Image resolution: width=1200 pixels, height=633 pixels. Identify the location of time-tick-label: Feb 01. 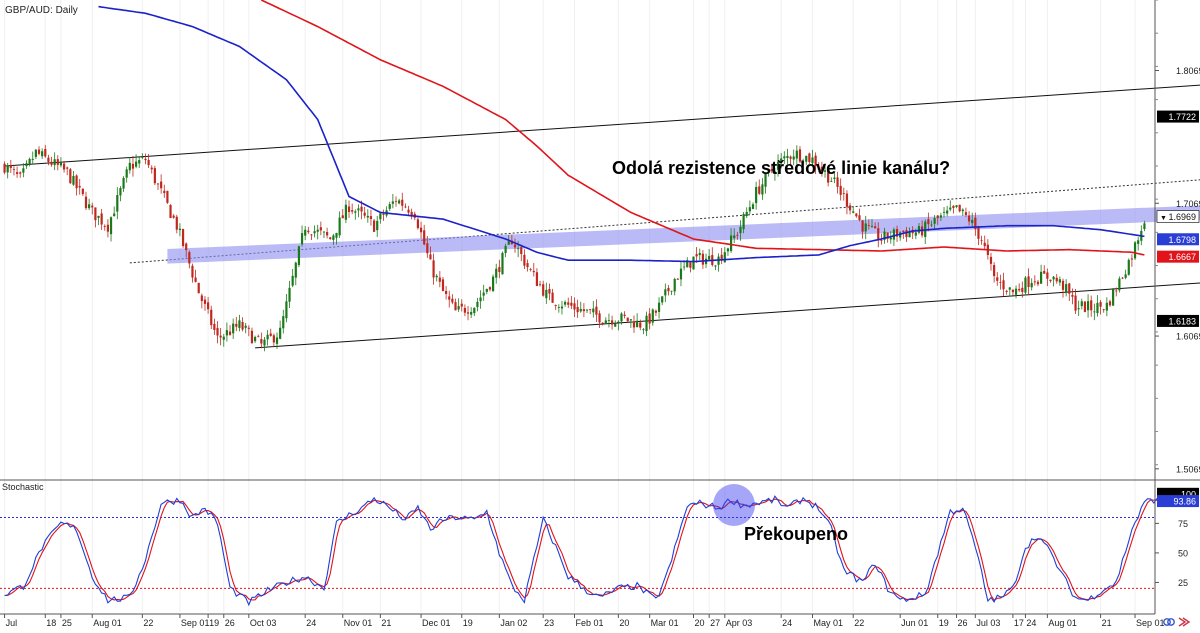
(590, 623).